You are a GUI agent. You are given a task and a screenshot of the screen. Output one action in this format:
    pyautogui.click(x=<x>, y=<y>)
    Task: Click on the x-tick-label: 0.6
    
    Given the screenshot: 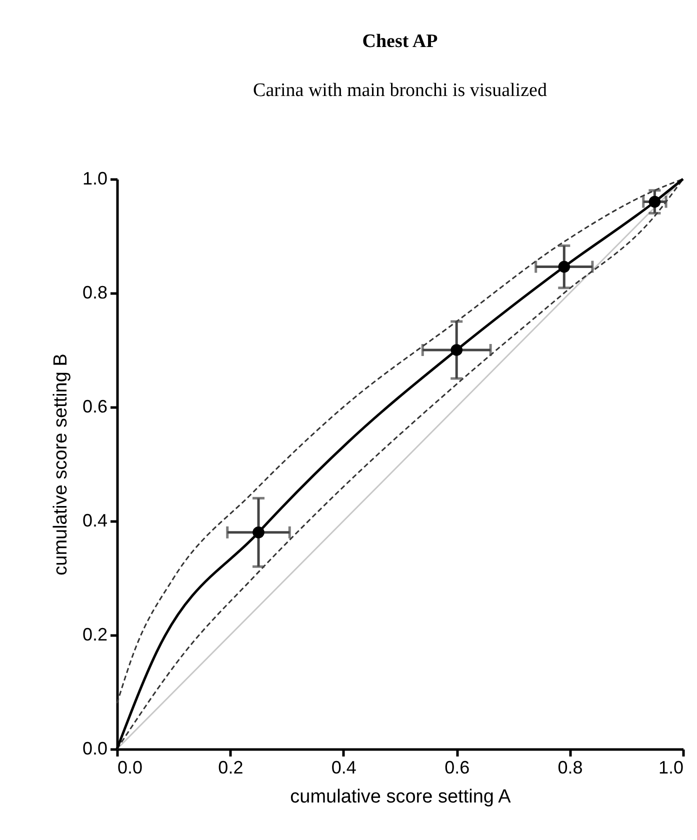 What is the action you would take?
    pyautogui.click(x=457, y=768)
    